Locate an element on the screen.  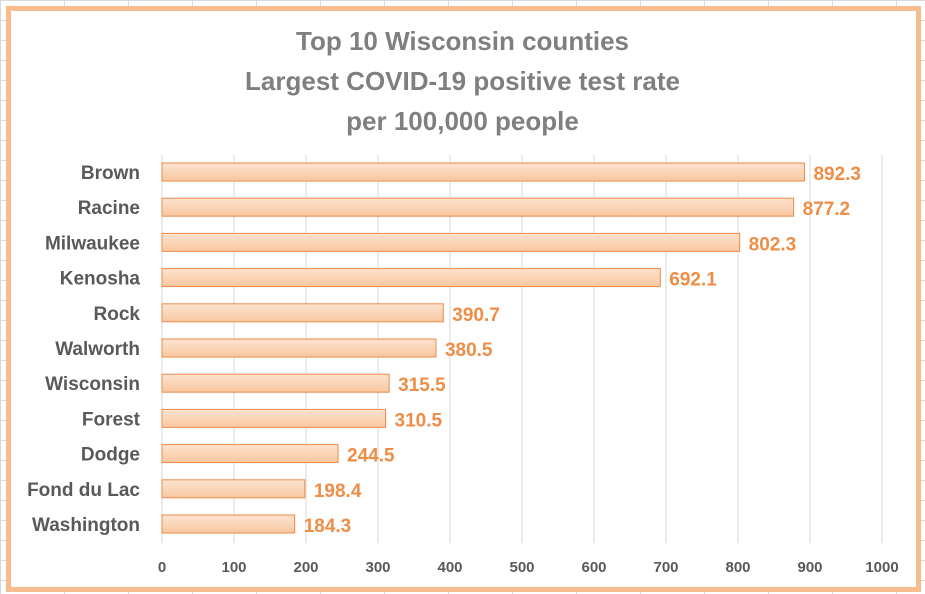
data-label: 184.3 is located at coordinates (328, 526).